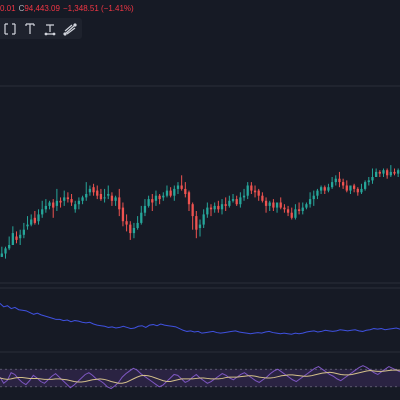 Image resolution: width=400 pixels, height=400 pixels. Describe the element at coordinates (10, 29) in the screenshot. I see `bracket-tool-button` at that location.